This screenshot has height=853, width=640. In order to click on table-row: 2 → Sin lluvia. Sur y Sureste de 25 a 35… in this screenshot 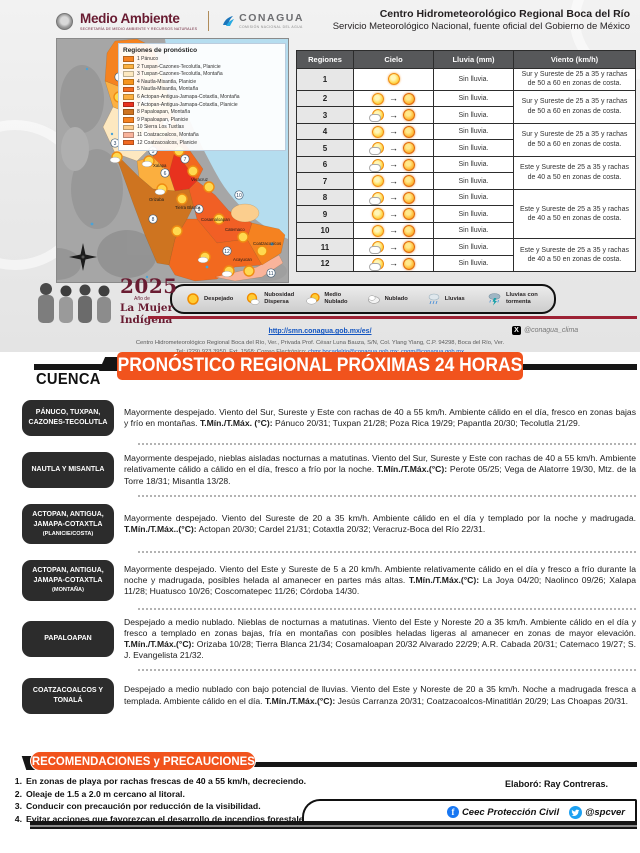, I will do `click(466, 106)`.